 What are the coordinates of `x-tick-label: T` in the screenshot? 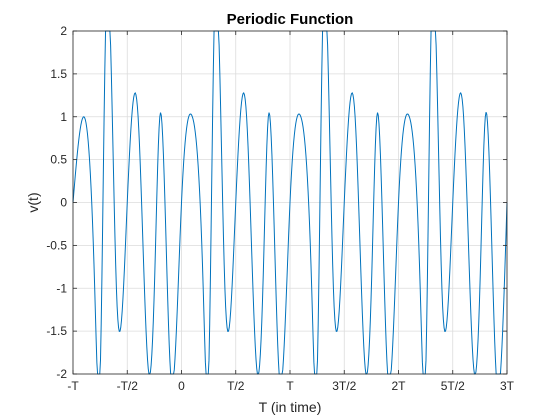 It's located at (290, 386).